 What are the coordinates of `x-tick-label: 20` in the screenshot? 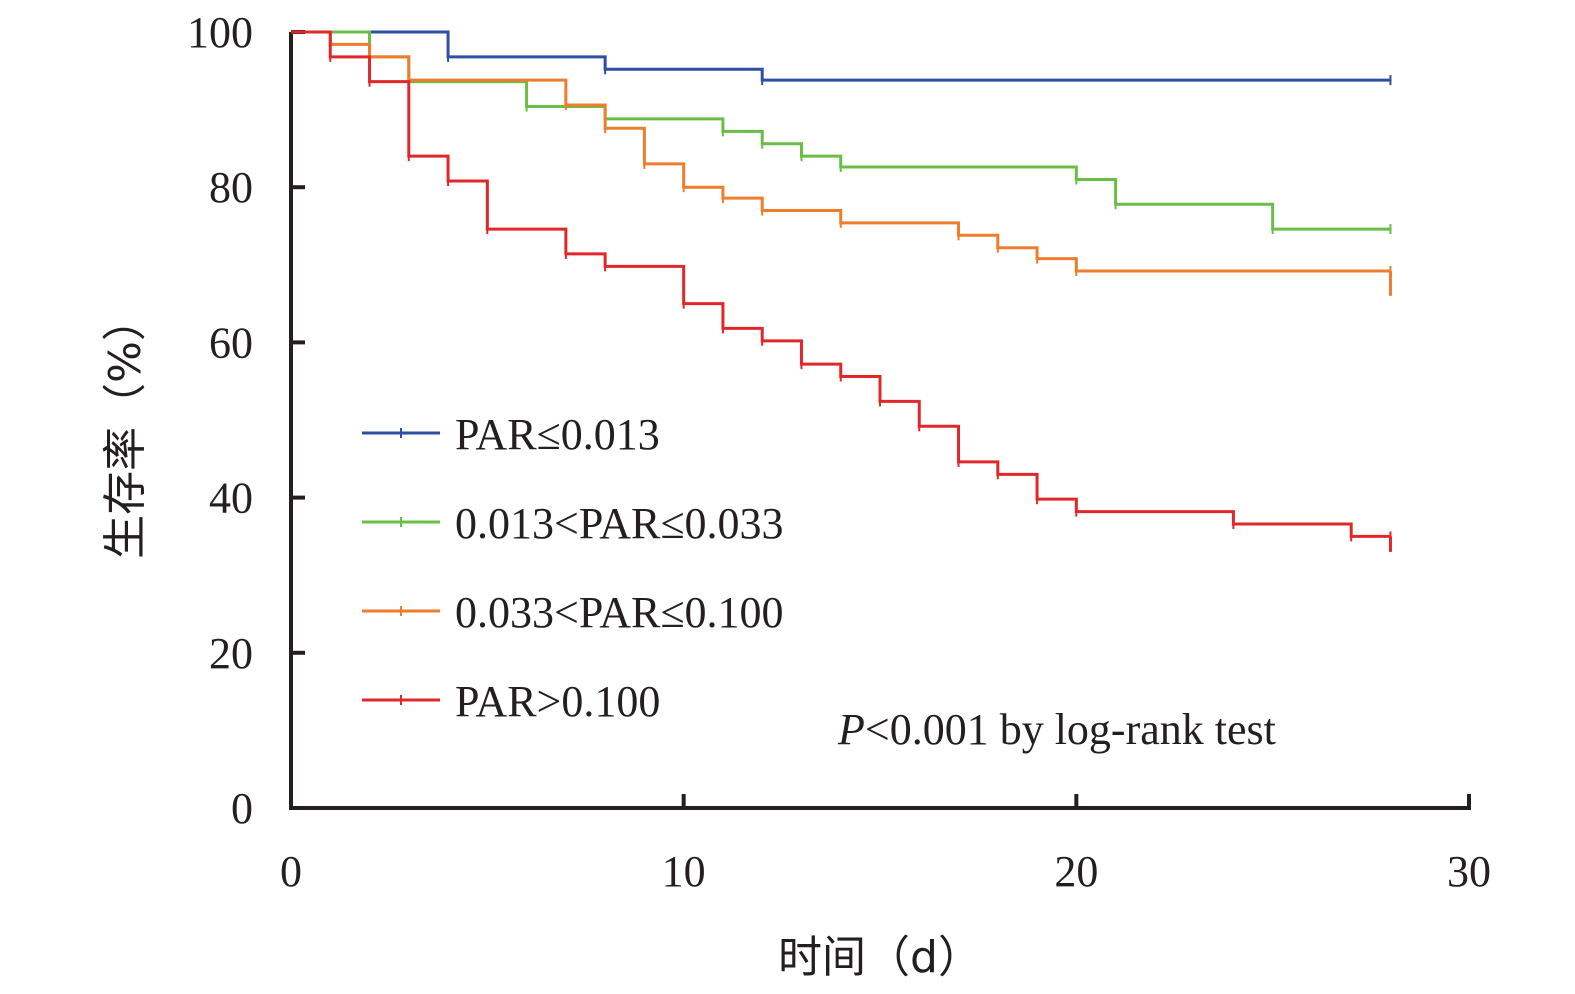 It's located at (1076, 871).